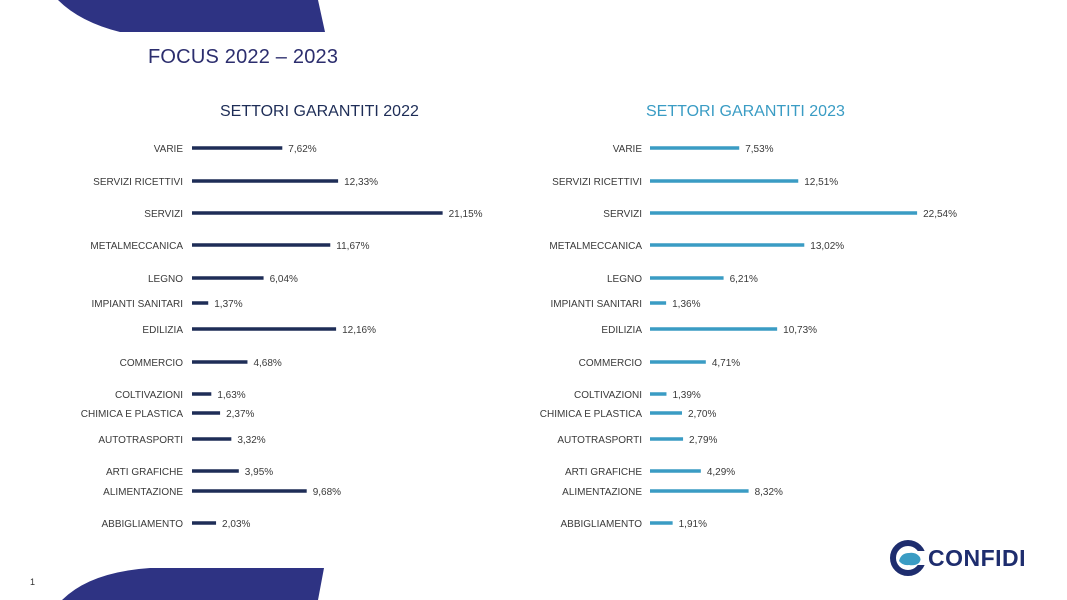 This screenshot has height=600, width=1067. I want to click on value-label-2023-varie: 7,53%, so click(759, 149).